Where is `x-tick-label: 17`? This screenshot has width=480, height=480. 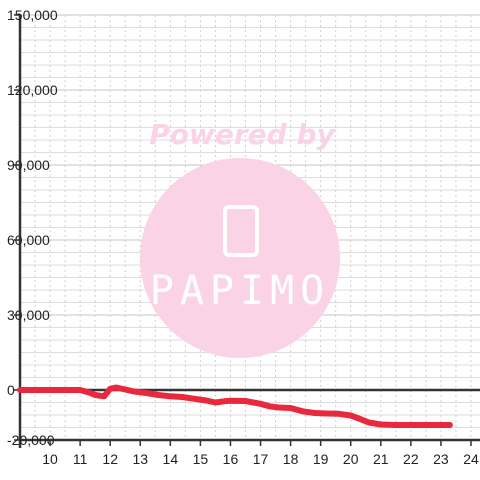 x-tick-label: 17 is located at coordinates (261, 459).